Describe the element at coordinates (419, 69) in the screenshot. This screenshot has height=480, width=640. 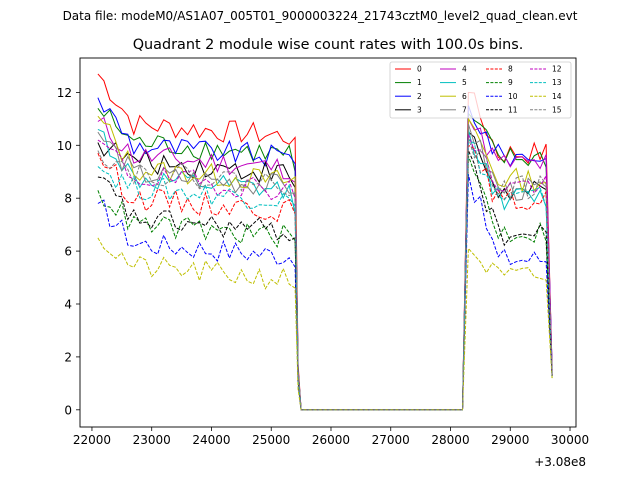
I see `legend-label-0: 0` at that location.